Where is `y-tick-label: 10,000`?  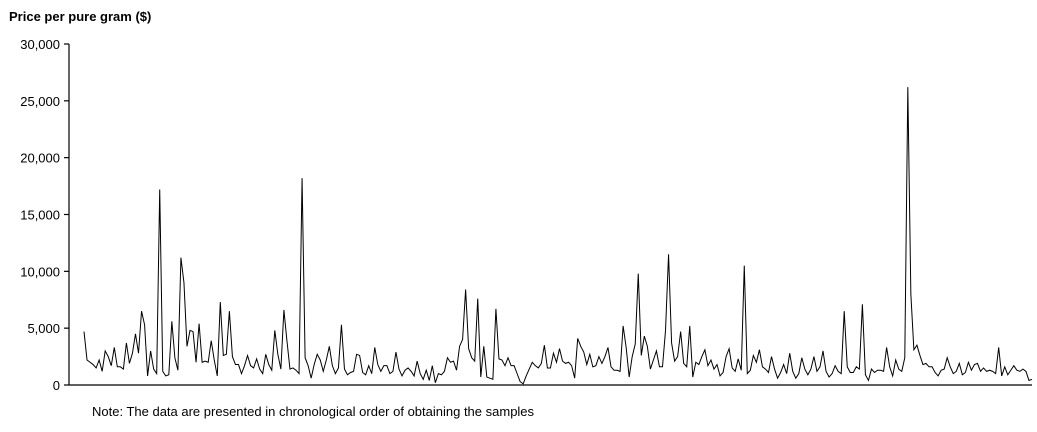
y-tick-label: 10,000 is located at coordinates (40, 271).